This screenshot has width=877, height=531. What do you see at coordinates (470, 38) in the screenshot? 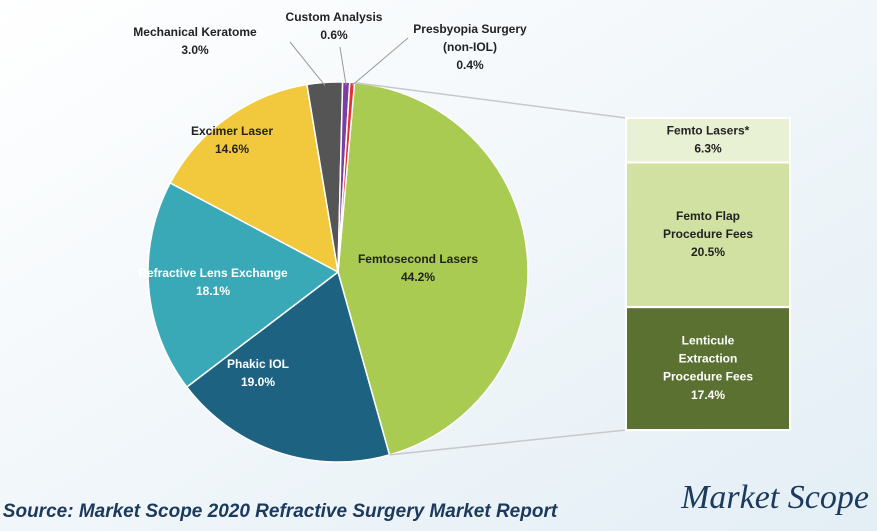
I see `category-label: Presbyopia Surgery (non-IOL)` at bounding box center [470, 38].